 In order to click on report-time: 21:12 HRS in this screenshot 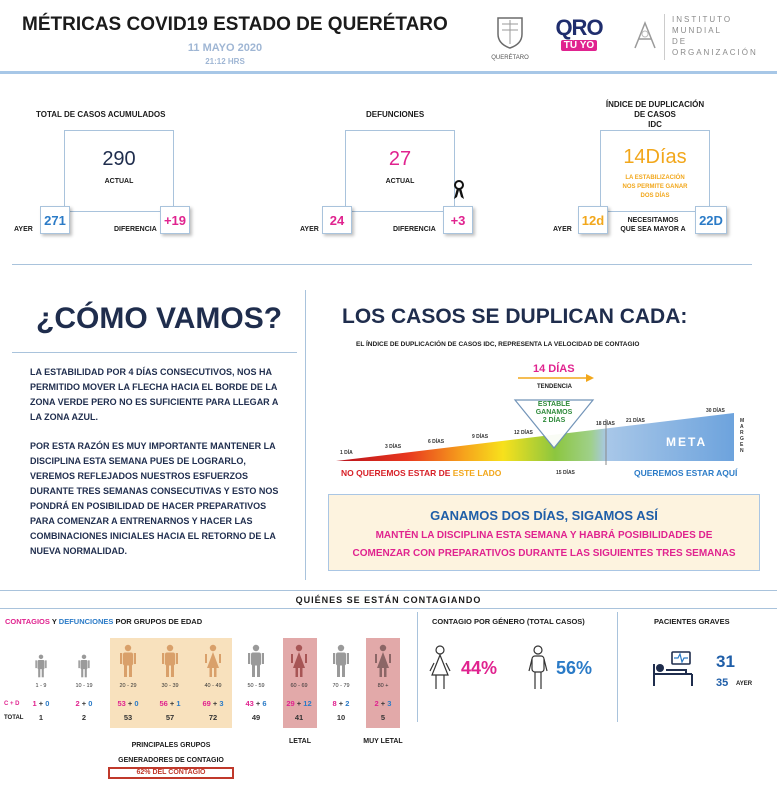, I will do `click(225, 61)`.